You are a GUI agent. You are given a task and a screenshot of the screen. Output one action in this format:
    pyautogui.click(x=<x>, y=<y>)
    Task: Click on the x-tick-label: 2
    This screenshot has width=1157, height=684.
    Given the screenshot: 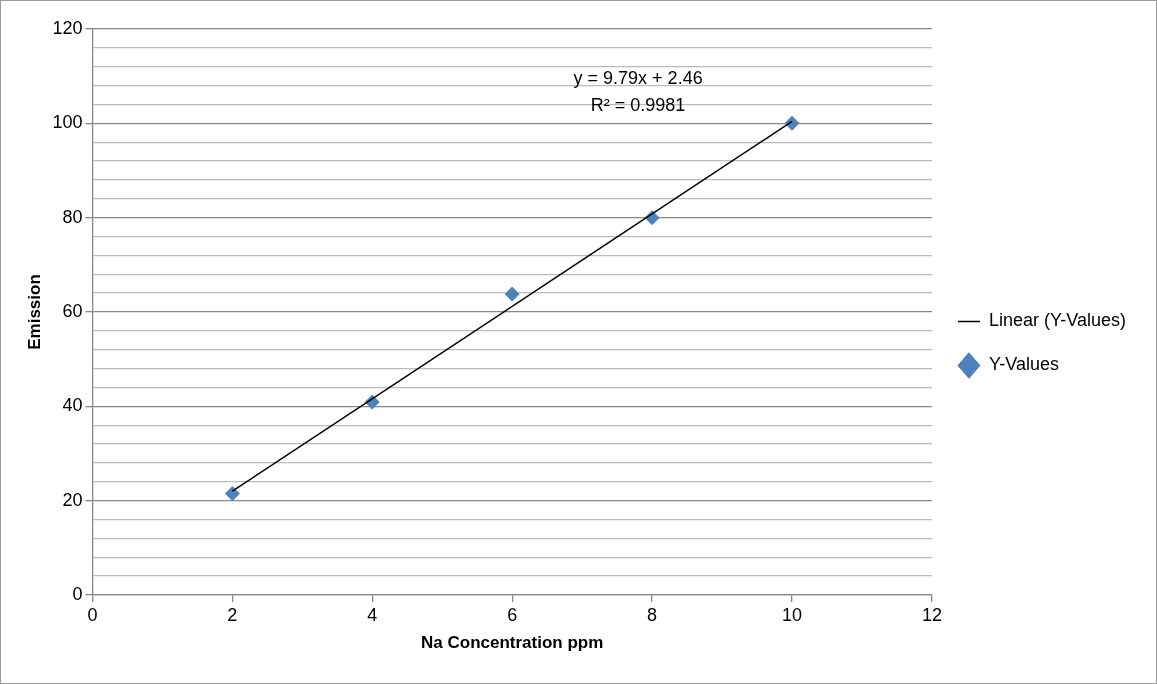 What is the action you would take?
    pyautogui.click(x=232, y=614)
    